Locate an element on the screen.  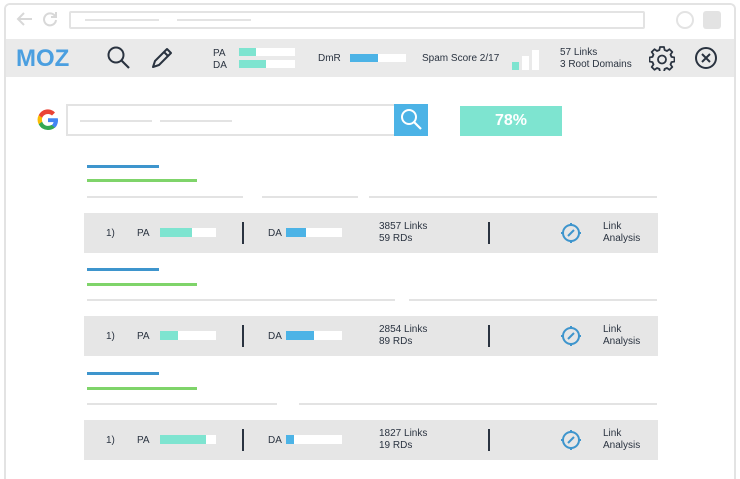
dmr-label: DmR is located at coordinates (329, 58).